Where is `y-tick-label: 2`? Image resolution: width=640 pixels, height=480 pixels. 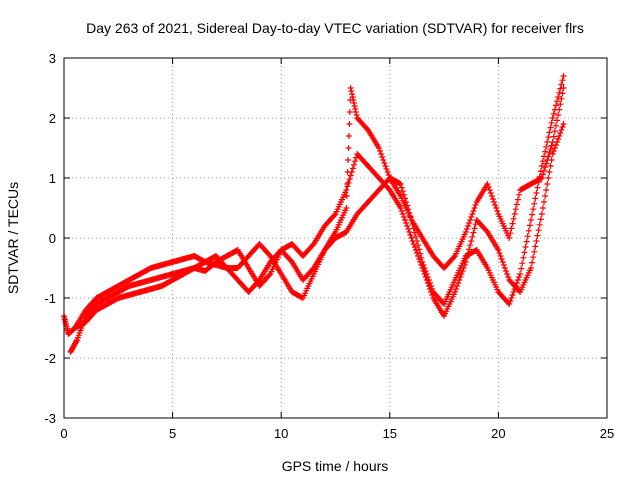
y-tick-label: 2 is located at coordinates (52, 118).